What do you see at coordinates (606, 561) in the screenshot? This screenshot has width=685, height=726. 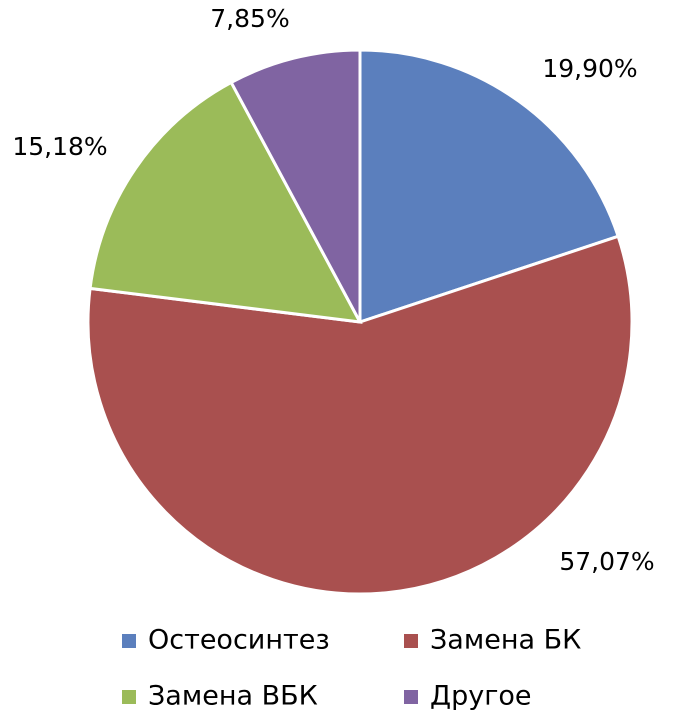 I see `data-label: 57,07%` at bounding box center [606, 561].